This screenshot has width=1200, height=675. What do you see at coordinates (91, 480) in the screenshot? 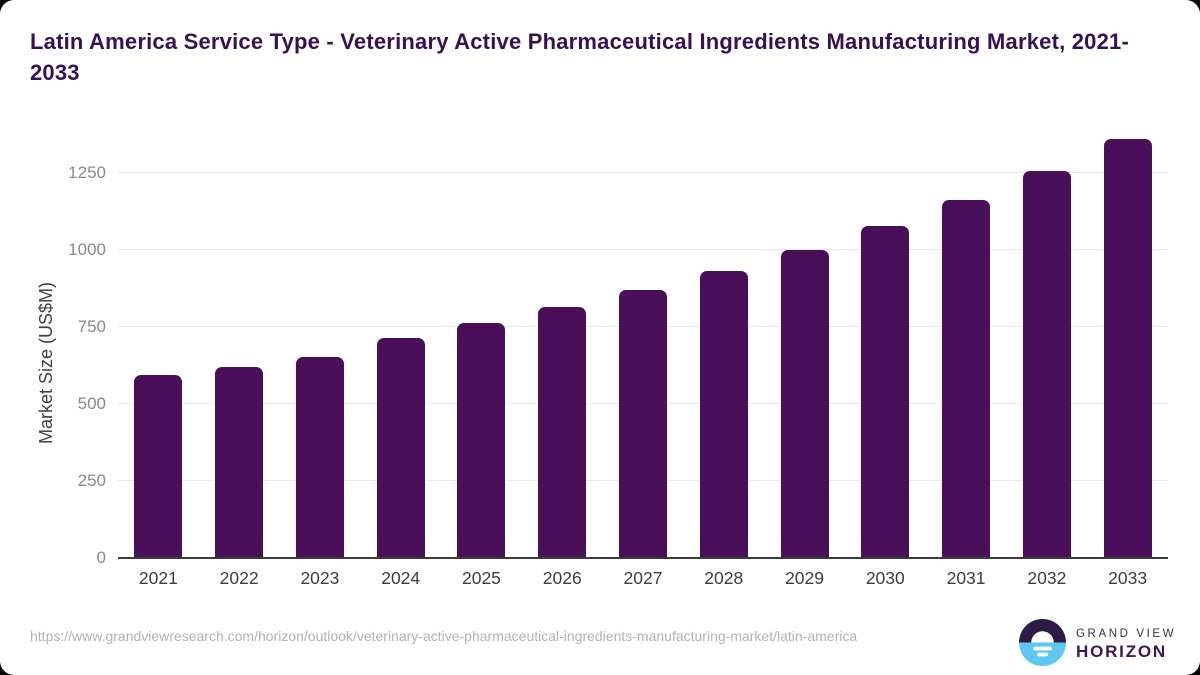
I see `y-tick-label-250: 250` at bounding box center [91, 480].